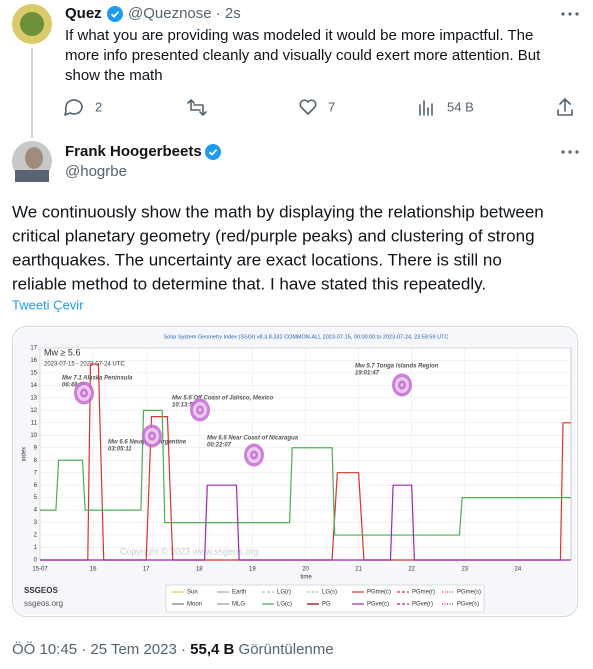  I want to click on y-tick-label: 10, so click(33, 436).